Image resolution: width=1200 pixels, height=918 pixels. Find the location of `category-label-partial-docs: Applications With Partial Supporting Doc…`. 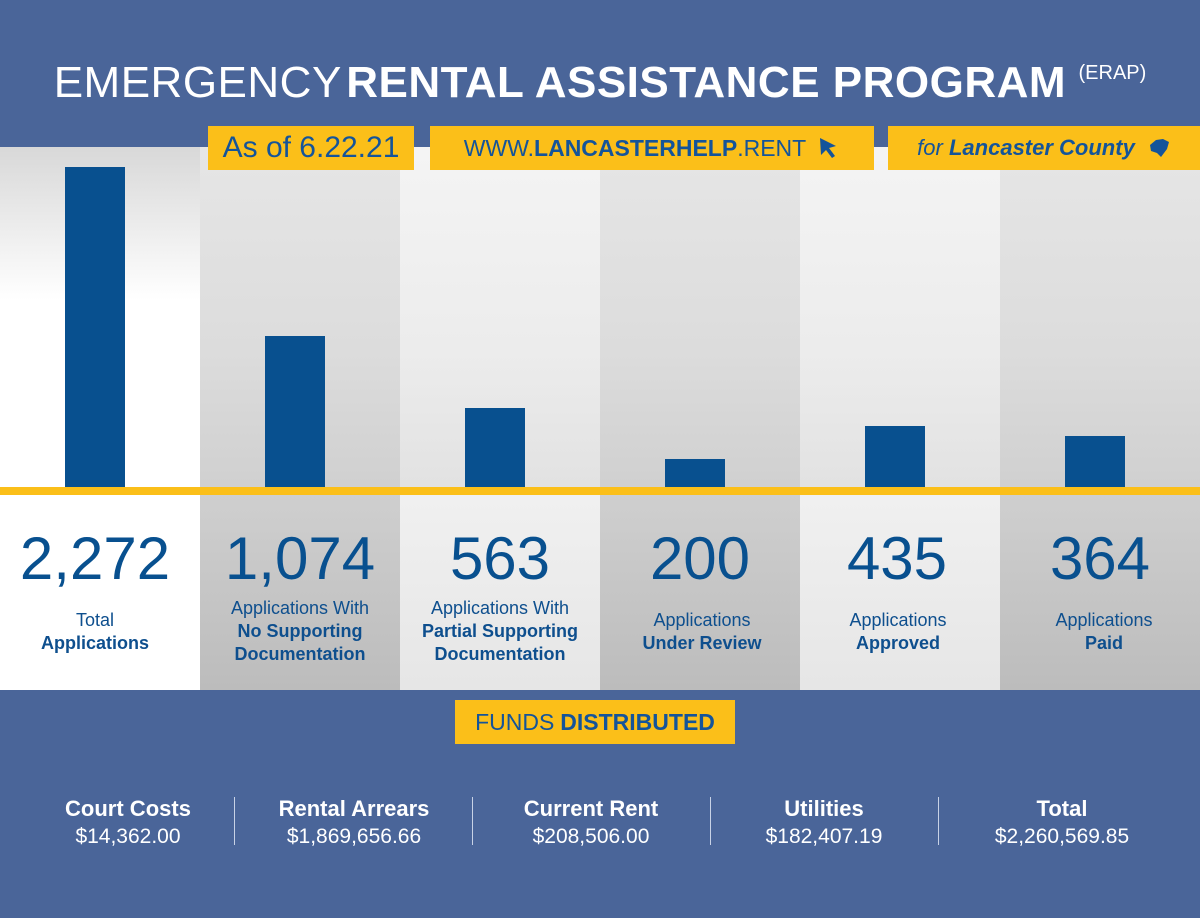

category-label-partial-docs: Applications With Partial Supporting Doc… is located at coordinates (500, 631).